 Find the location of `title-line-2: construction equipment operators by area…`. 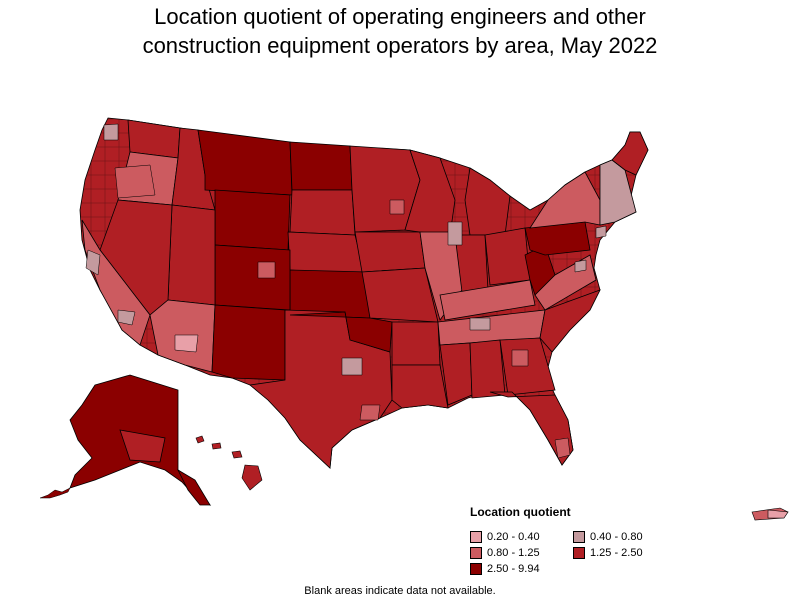

title-line-2: construction equipment operators by area… is located at coordinates (400, 45).